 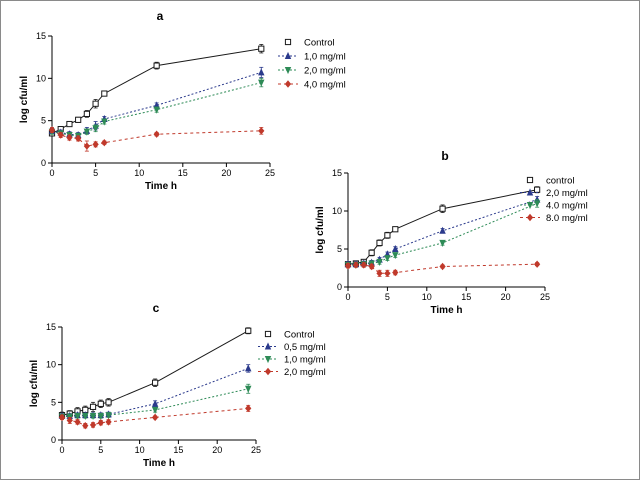 I want to click on legend: Control 1,0 mg/ml 2,0 mg/ml 4,0 mg/ml, so click(x=312, y=64).